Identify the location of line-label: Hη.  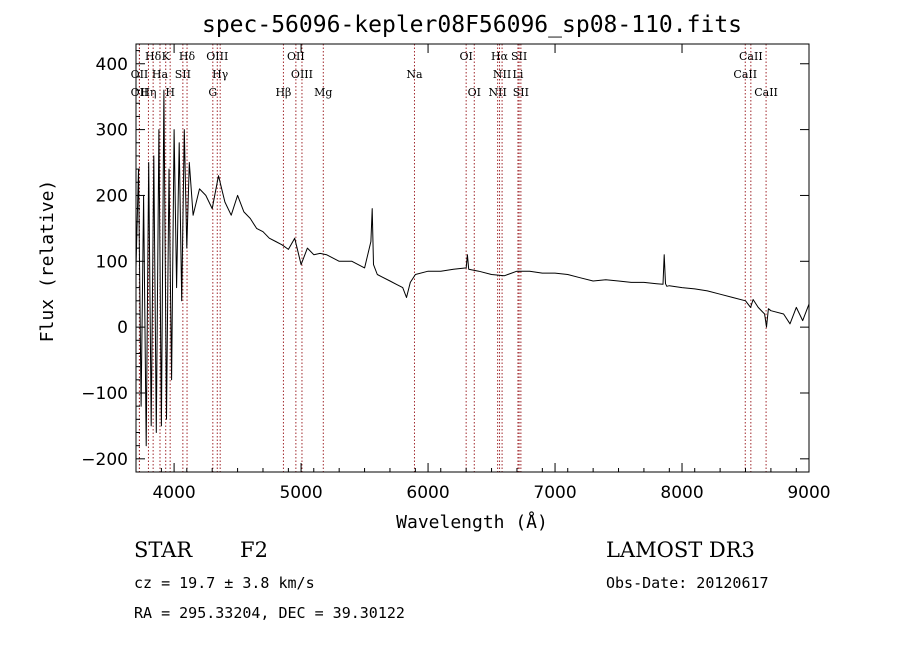
(148, 92).